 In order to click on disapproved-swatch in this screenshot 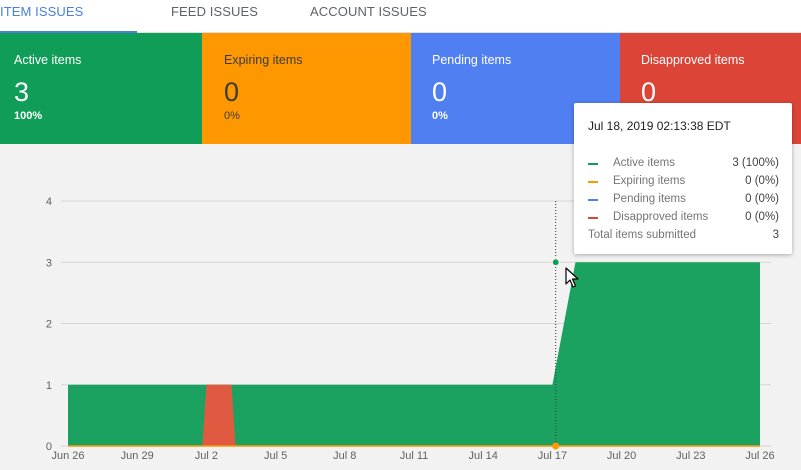, I will do `click(593, 218)`.